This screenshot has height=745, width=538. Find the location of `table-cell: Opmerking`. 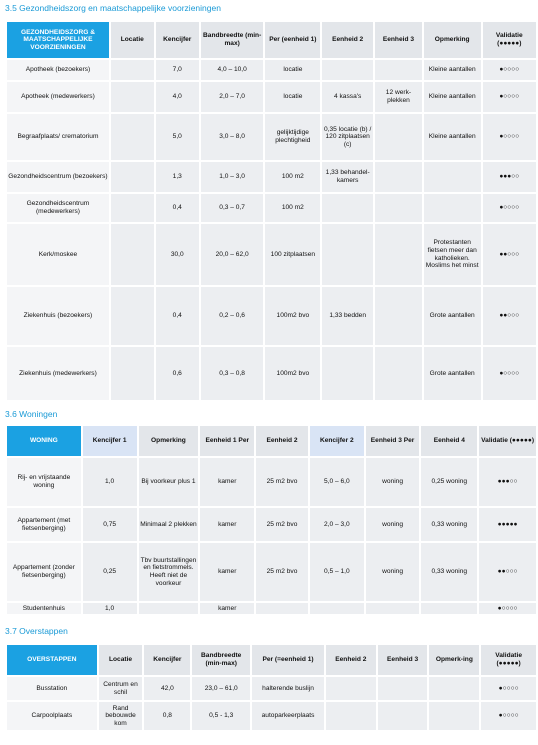

table-cell: Opmerking is located at coordinates (168, 441).